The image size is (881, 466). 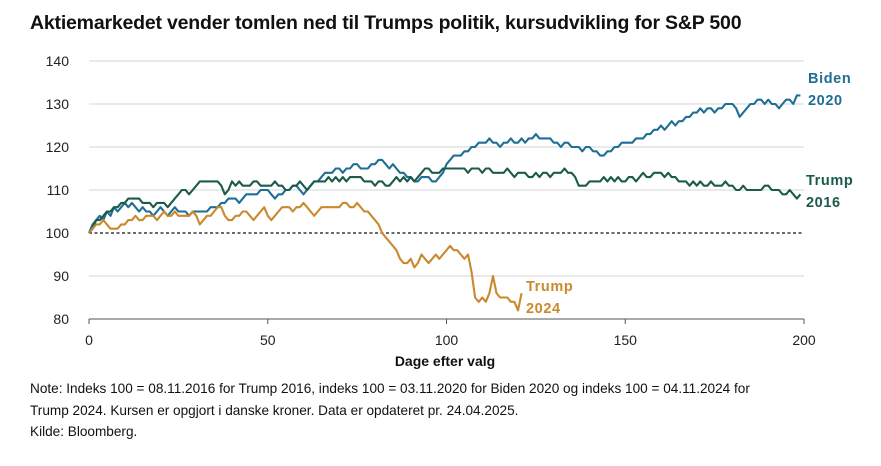 I want to click on x-axis-ticks: 0 50 100 150 200, so click(x=450, y=333).